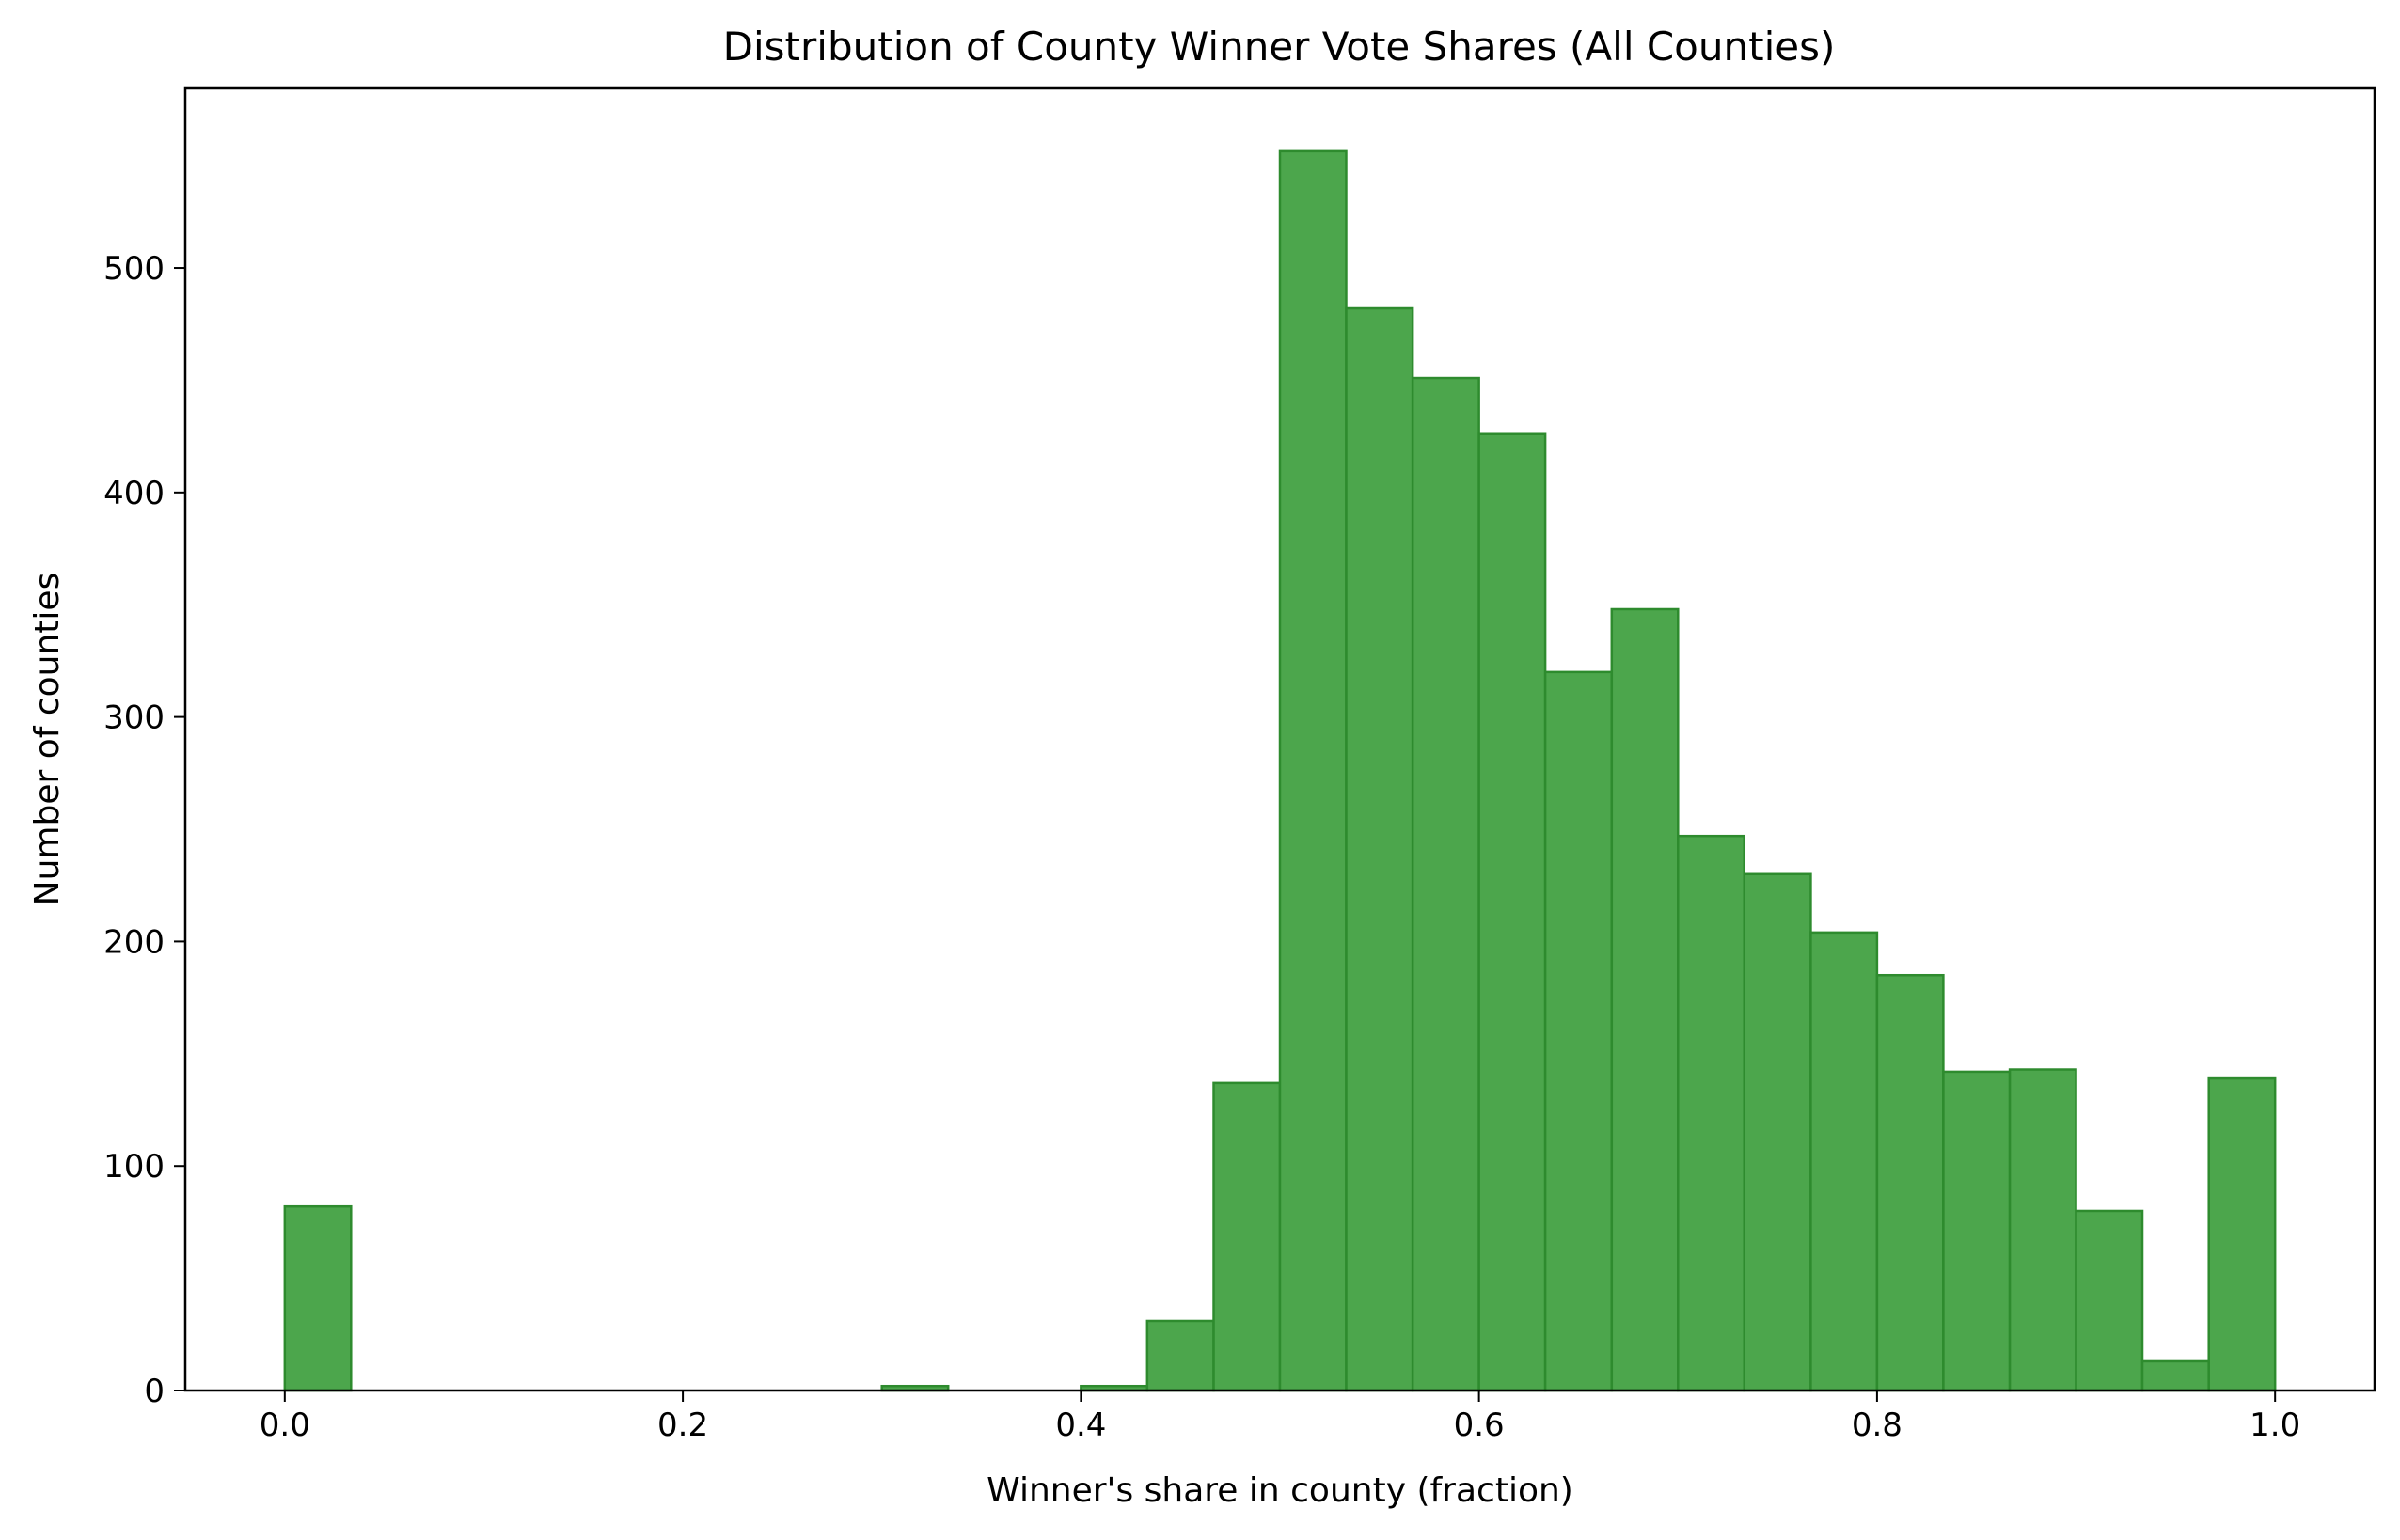  Describe the element at coordinates (134, 1167) in the screenshot. I see `y-tick-label: 100` at that location.